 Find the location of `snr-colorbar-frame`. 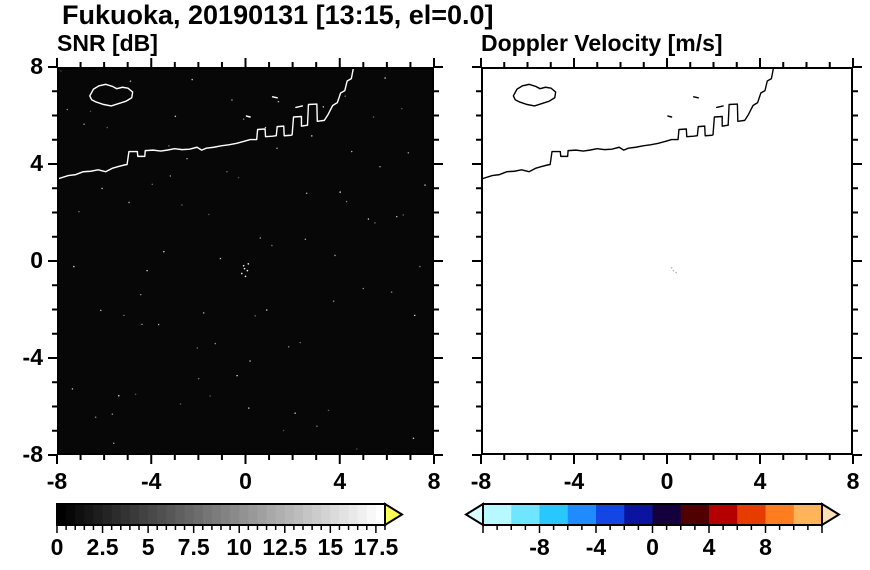

snr-colorbar-frame is located at coordinates (221, 514).